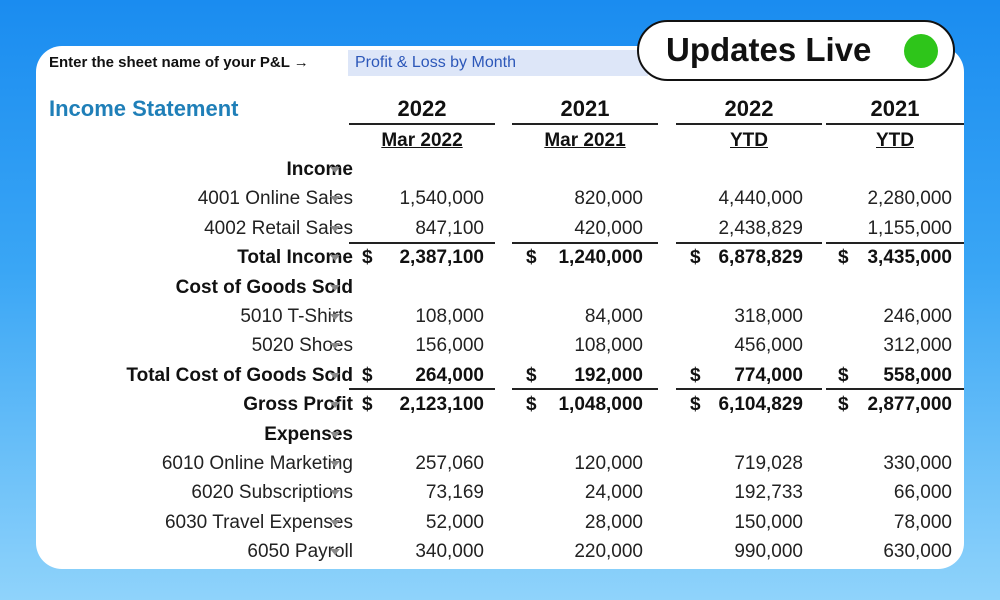 This screenshot has width=1000, height=600. I want to click on row-label: 6020 Subscriptions, so click(272, 493).